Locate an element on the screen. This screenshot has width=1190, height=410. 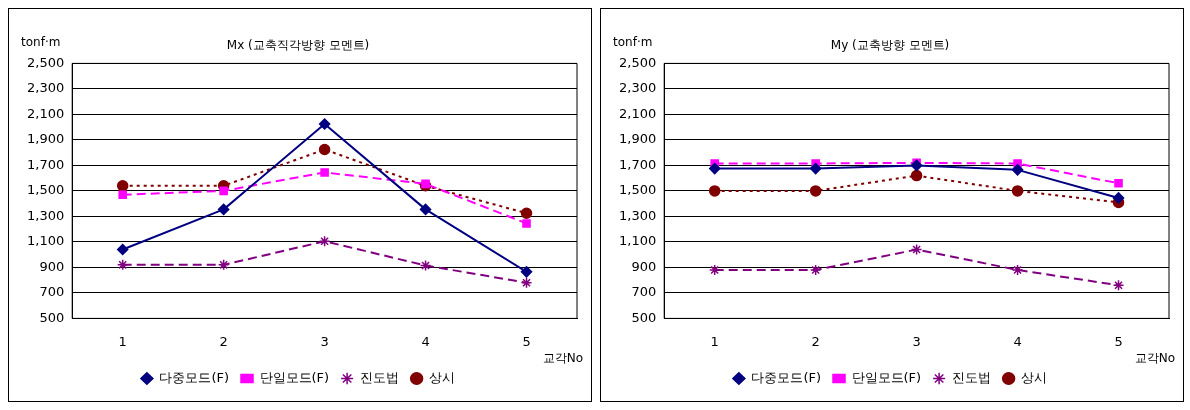
chart-title: My (교축방향 모멘트) is located at coordinates (890, 45).